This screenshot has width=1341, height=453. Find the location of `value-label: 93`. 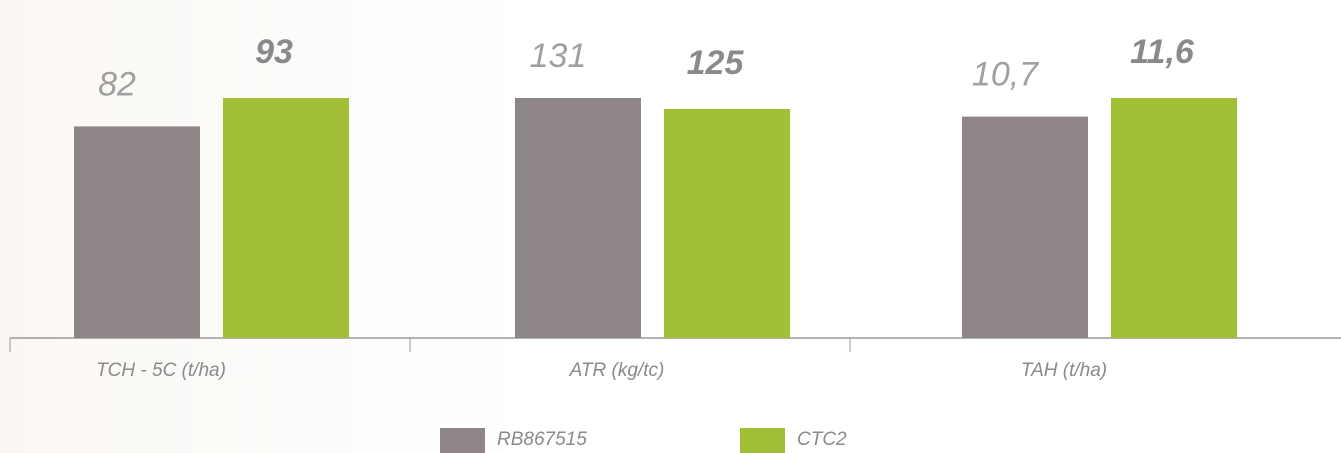

value-label: 93 is located at coordinates (274, 52).